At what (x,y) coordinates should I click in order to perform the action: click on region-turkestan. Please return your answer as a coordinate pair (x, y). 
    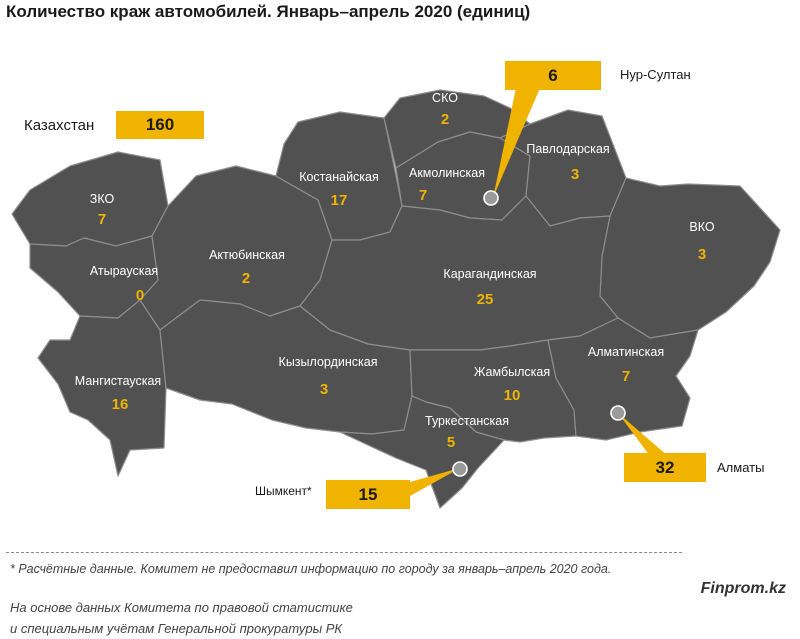
    Looking at the image, I should click on (422, 452).